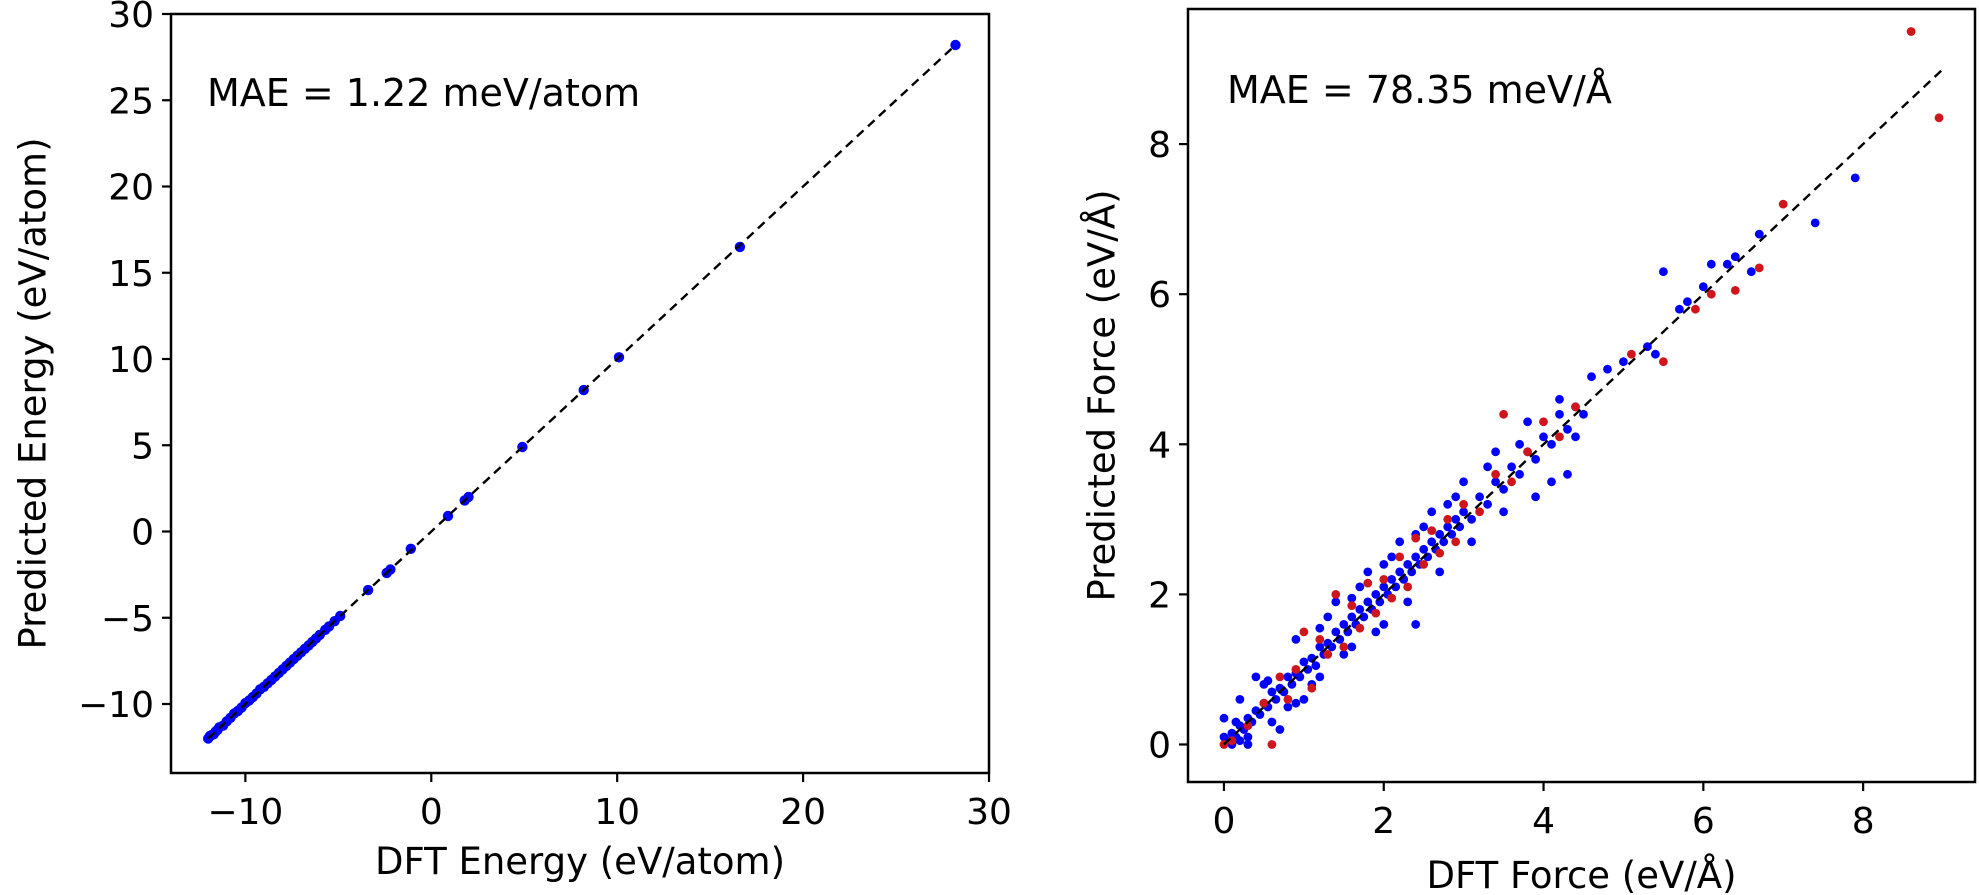  Describe the element at coordinates (423, 93) in the screenshot. I see `energy-mae-annotation: MAE = 1.22 meV/atom` at that location.